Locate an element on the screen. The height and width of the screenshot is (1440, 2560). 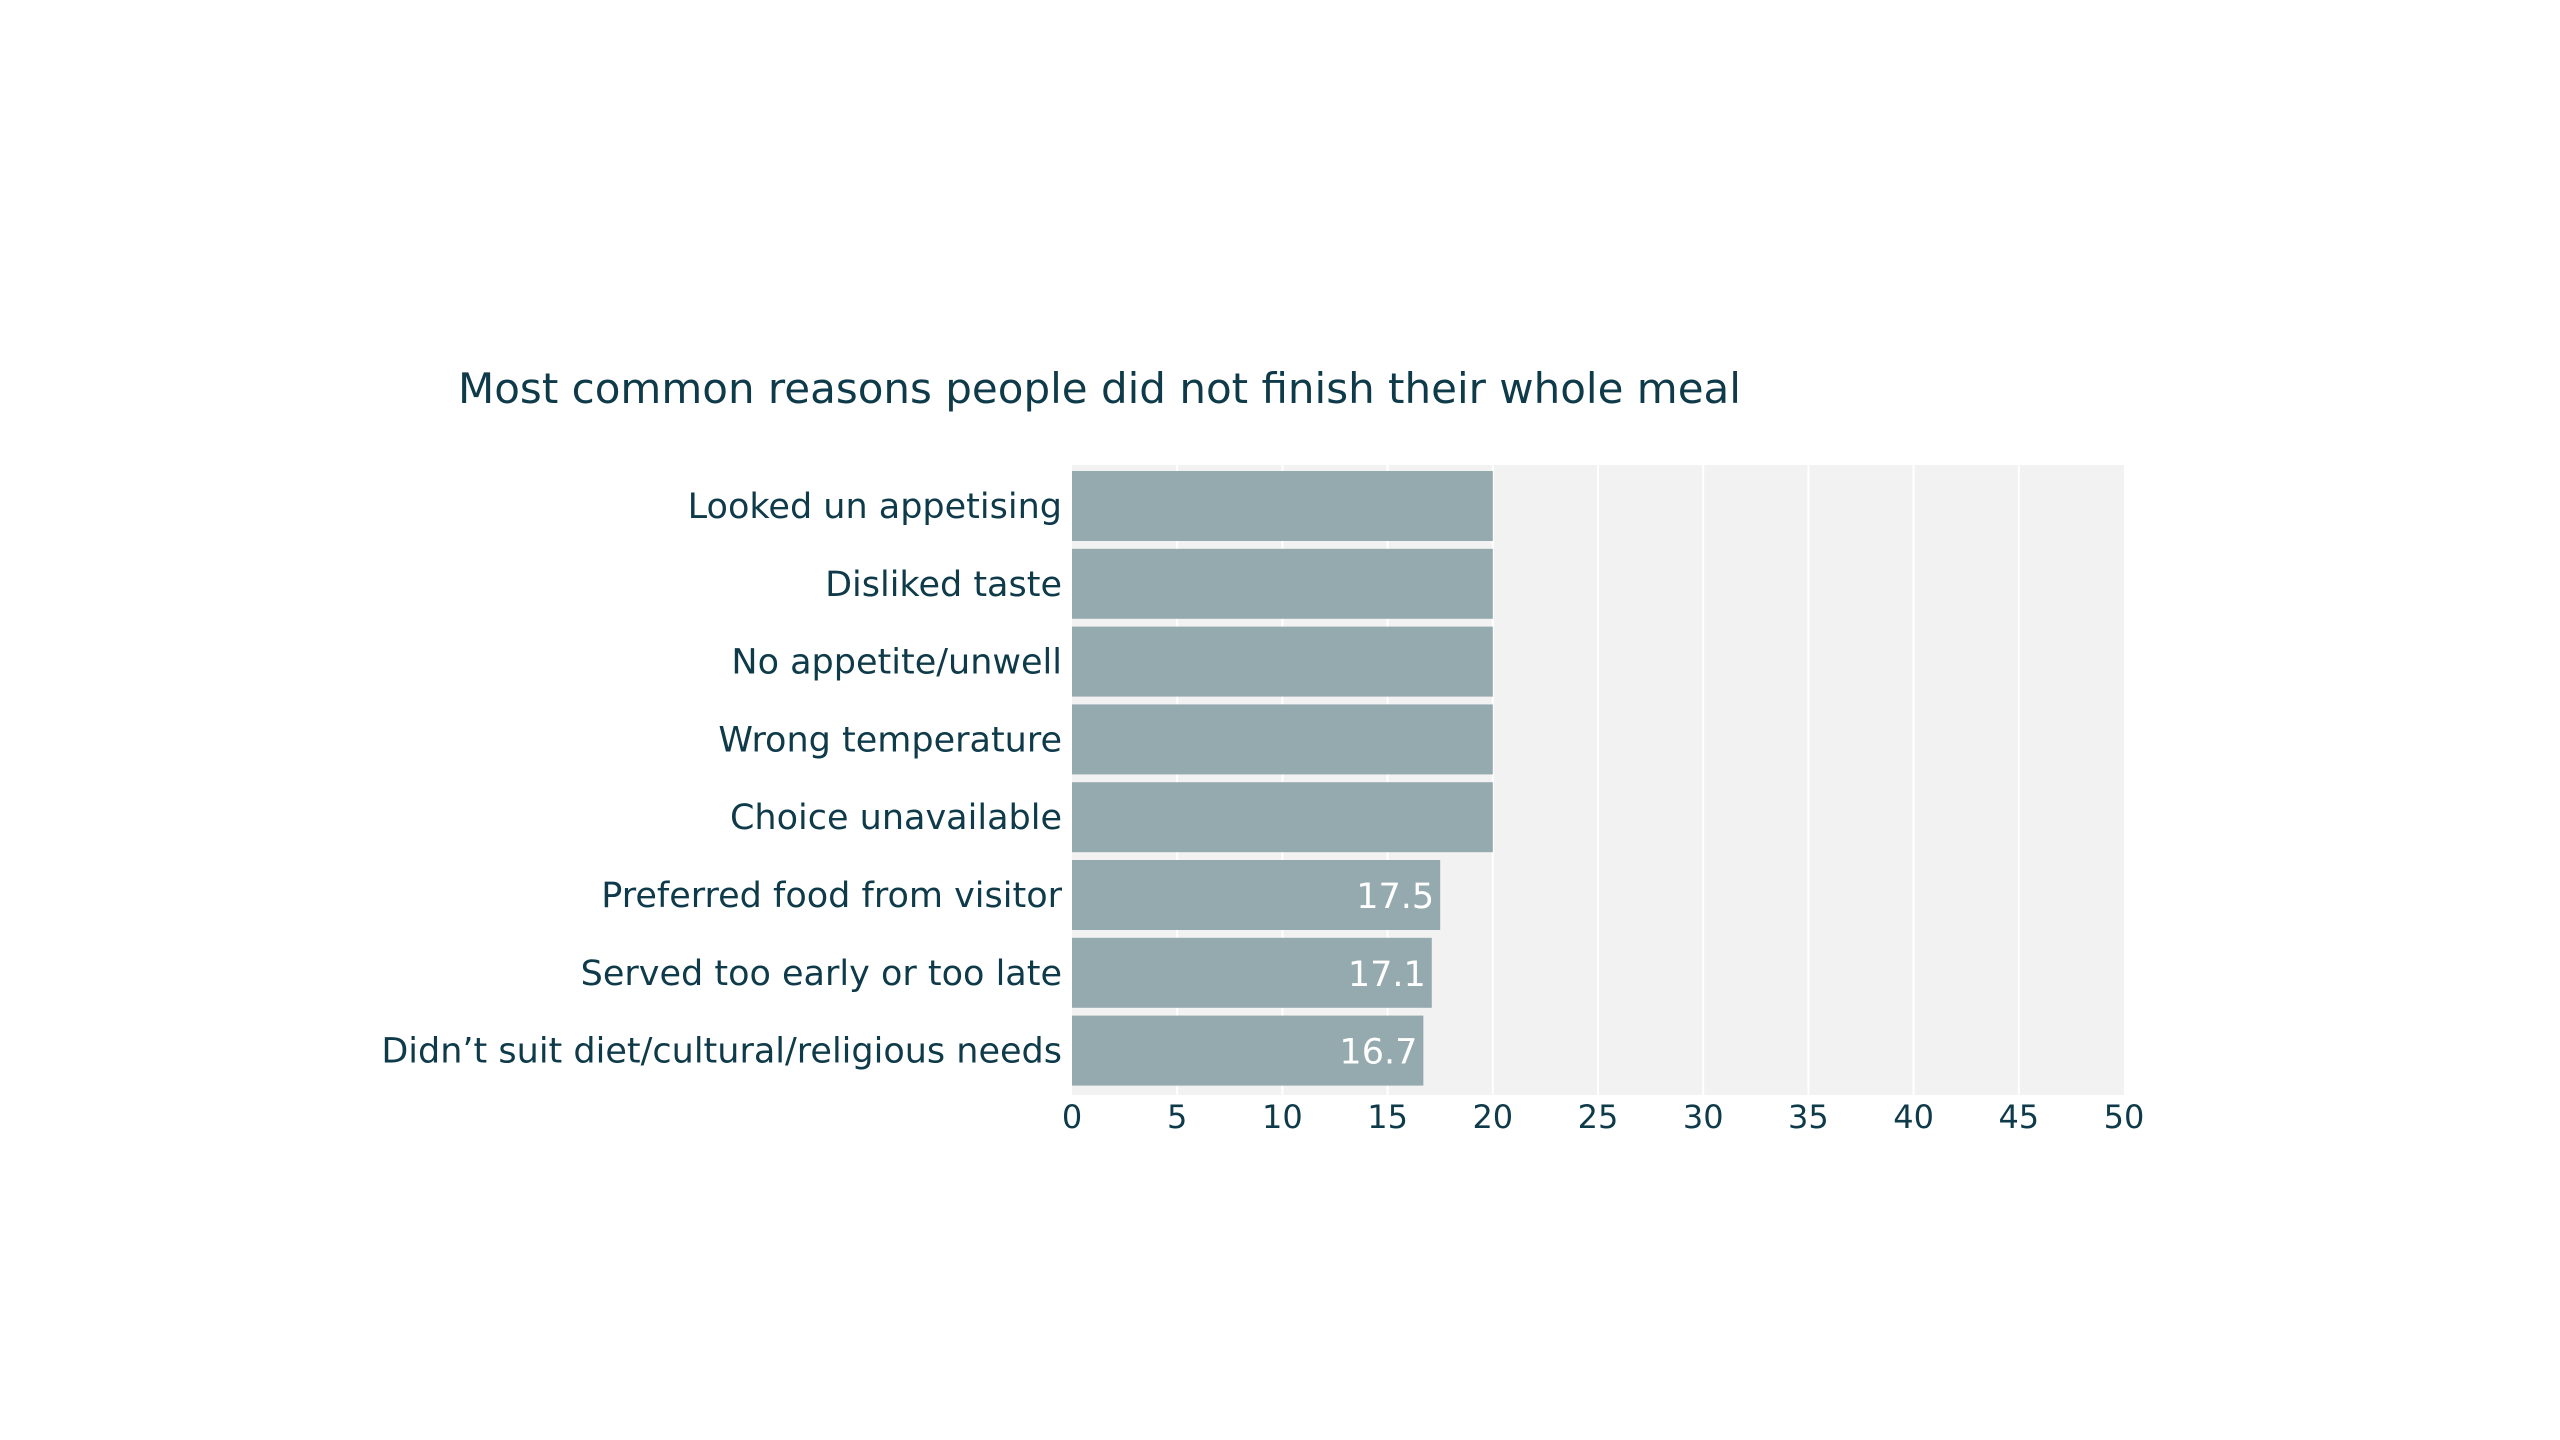
category-label: Looked un appetising is located at coordinates (875, 507).